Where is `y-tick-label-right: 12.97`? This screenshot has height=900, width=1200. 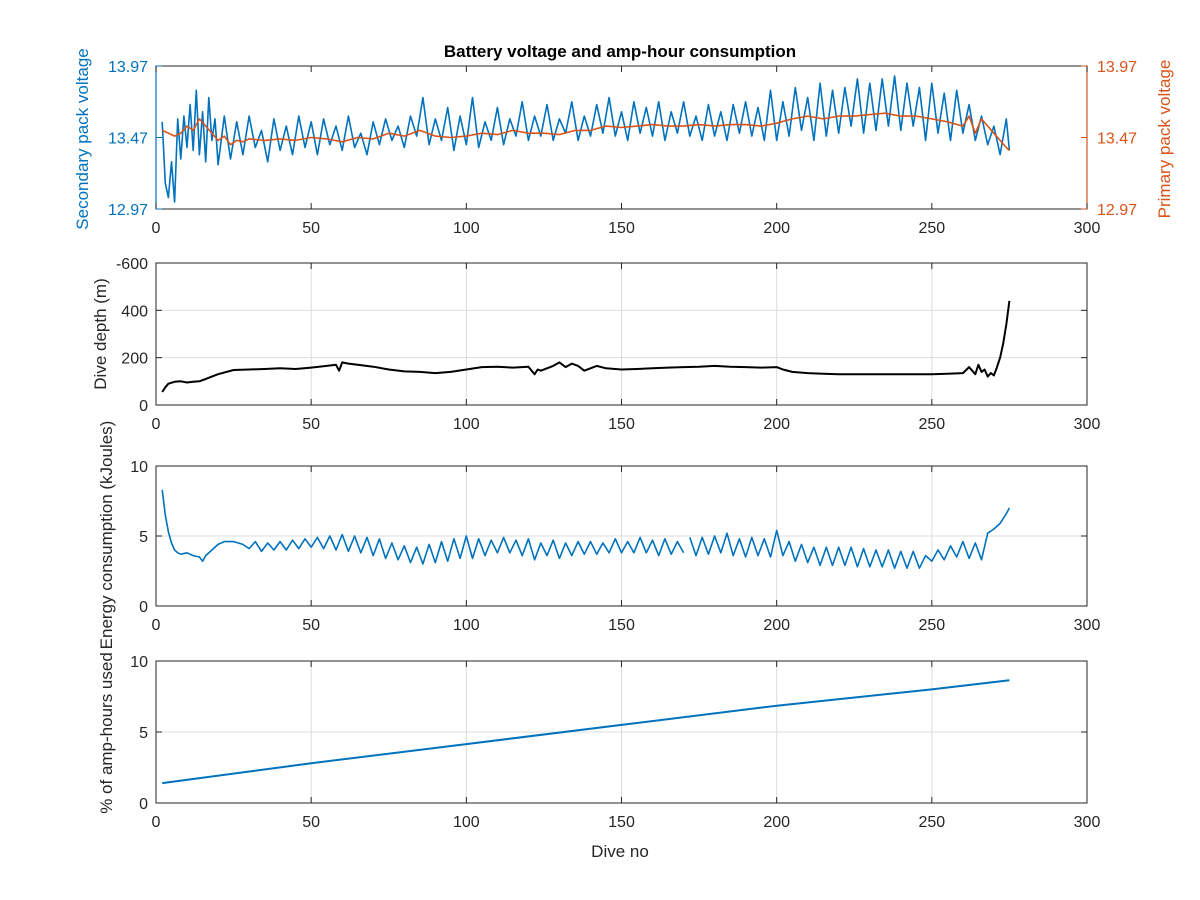 y-tick-label-right: 12.97 is located at coordinates (1117, 210).